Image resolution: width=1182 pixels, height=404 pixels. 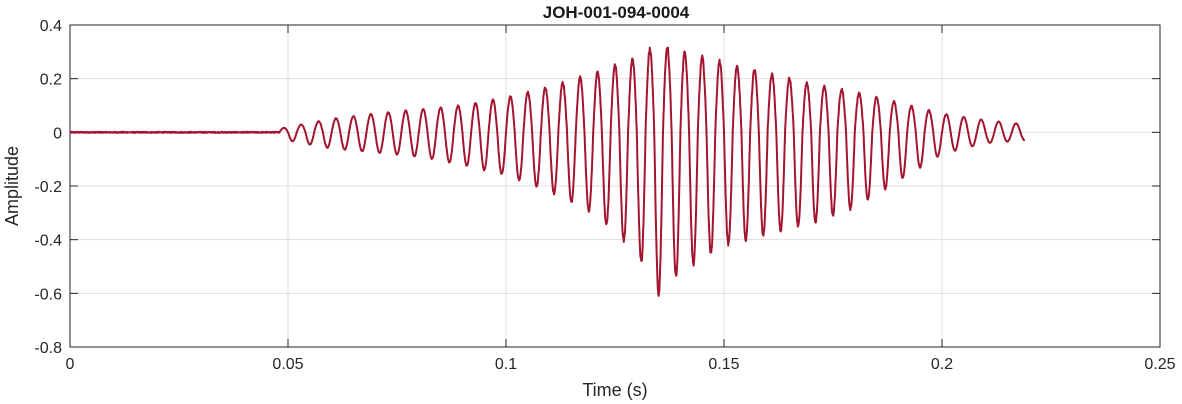 I want to click on y-tick-label: 0.4, so click(x=51, y=26).